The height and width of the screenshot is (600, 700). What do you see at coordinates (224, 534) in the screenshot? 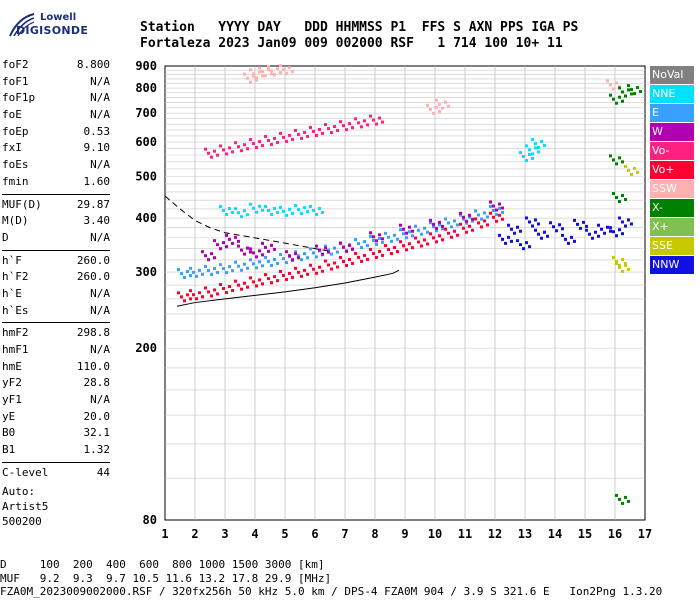
I see `x-tick-label: 3` at bounding box center [224, 534].